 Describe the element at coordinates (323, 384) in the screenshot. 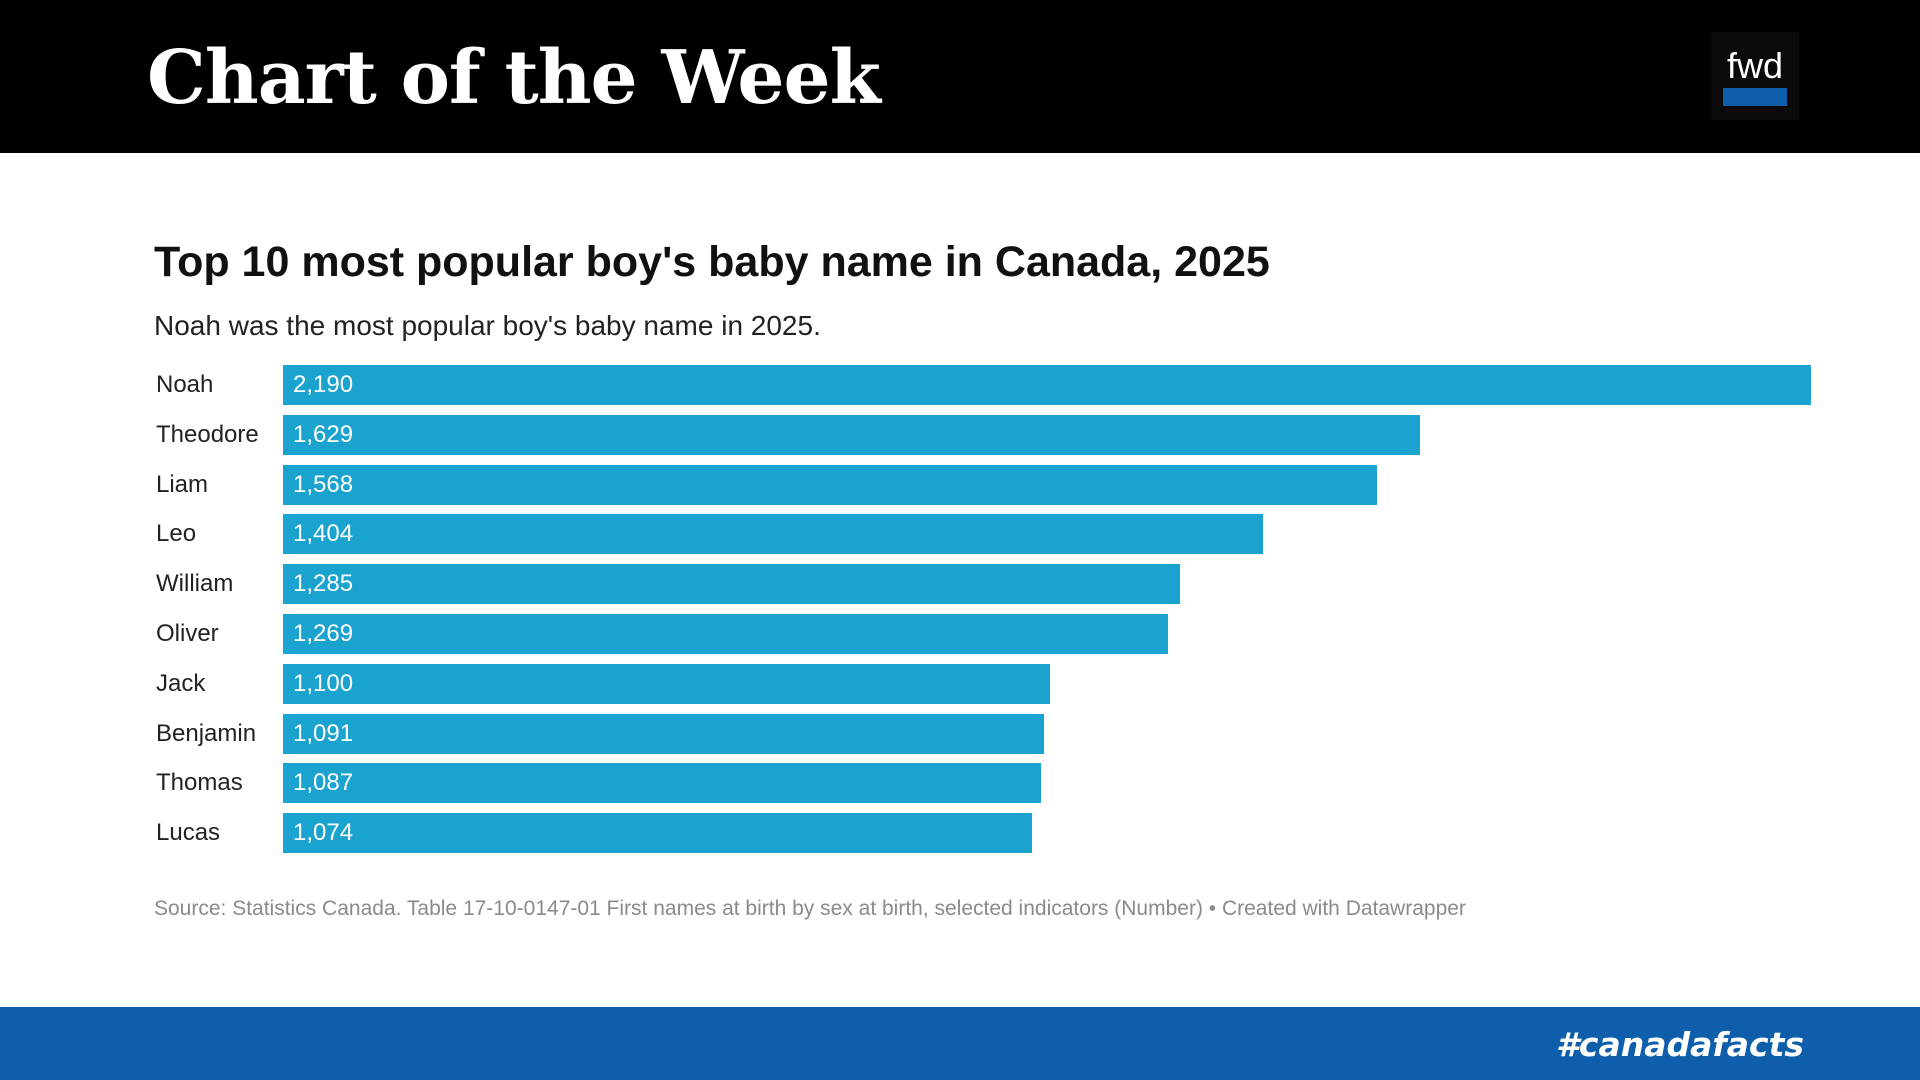

I see `bar-value-label: 2,190` at that location.